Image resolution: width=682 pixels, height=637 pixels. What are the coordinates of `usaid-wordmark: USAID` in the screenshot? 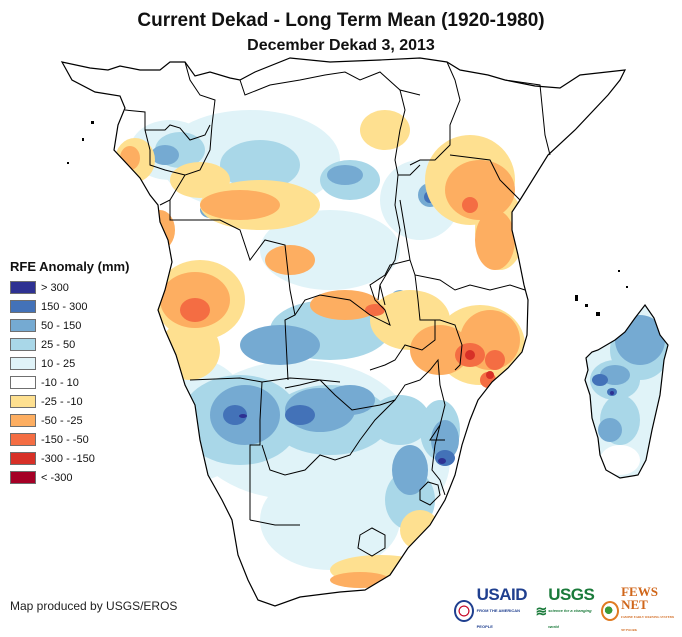 It's located at (502, 594).